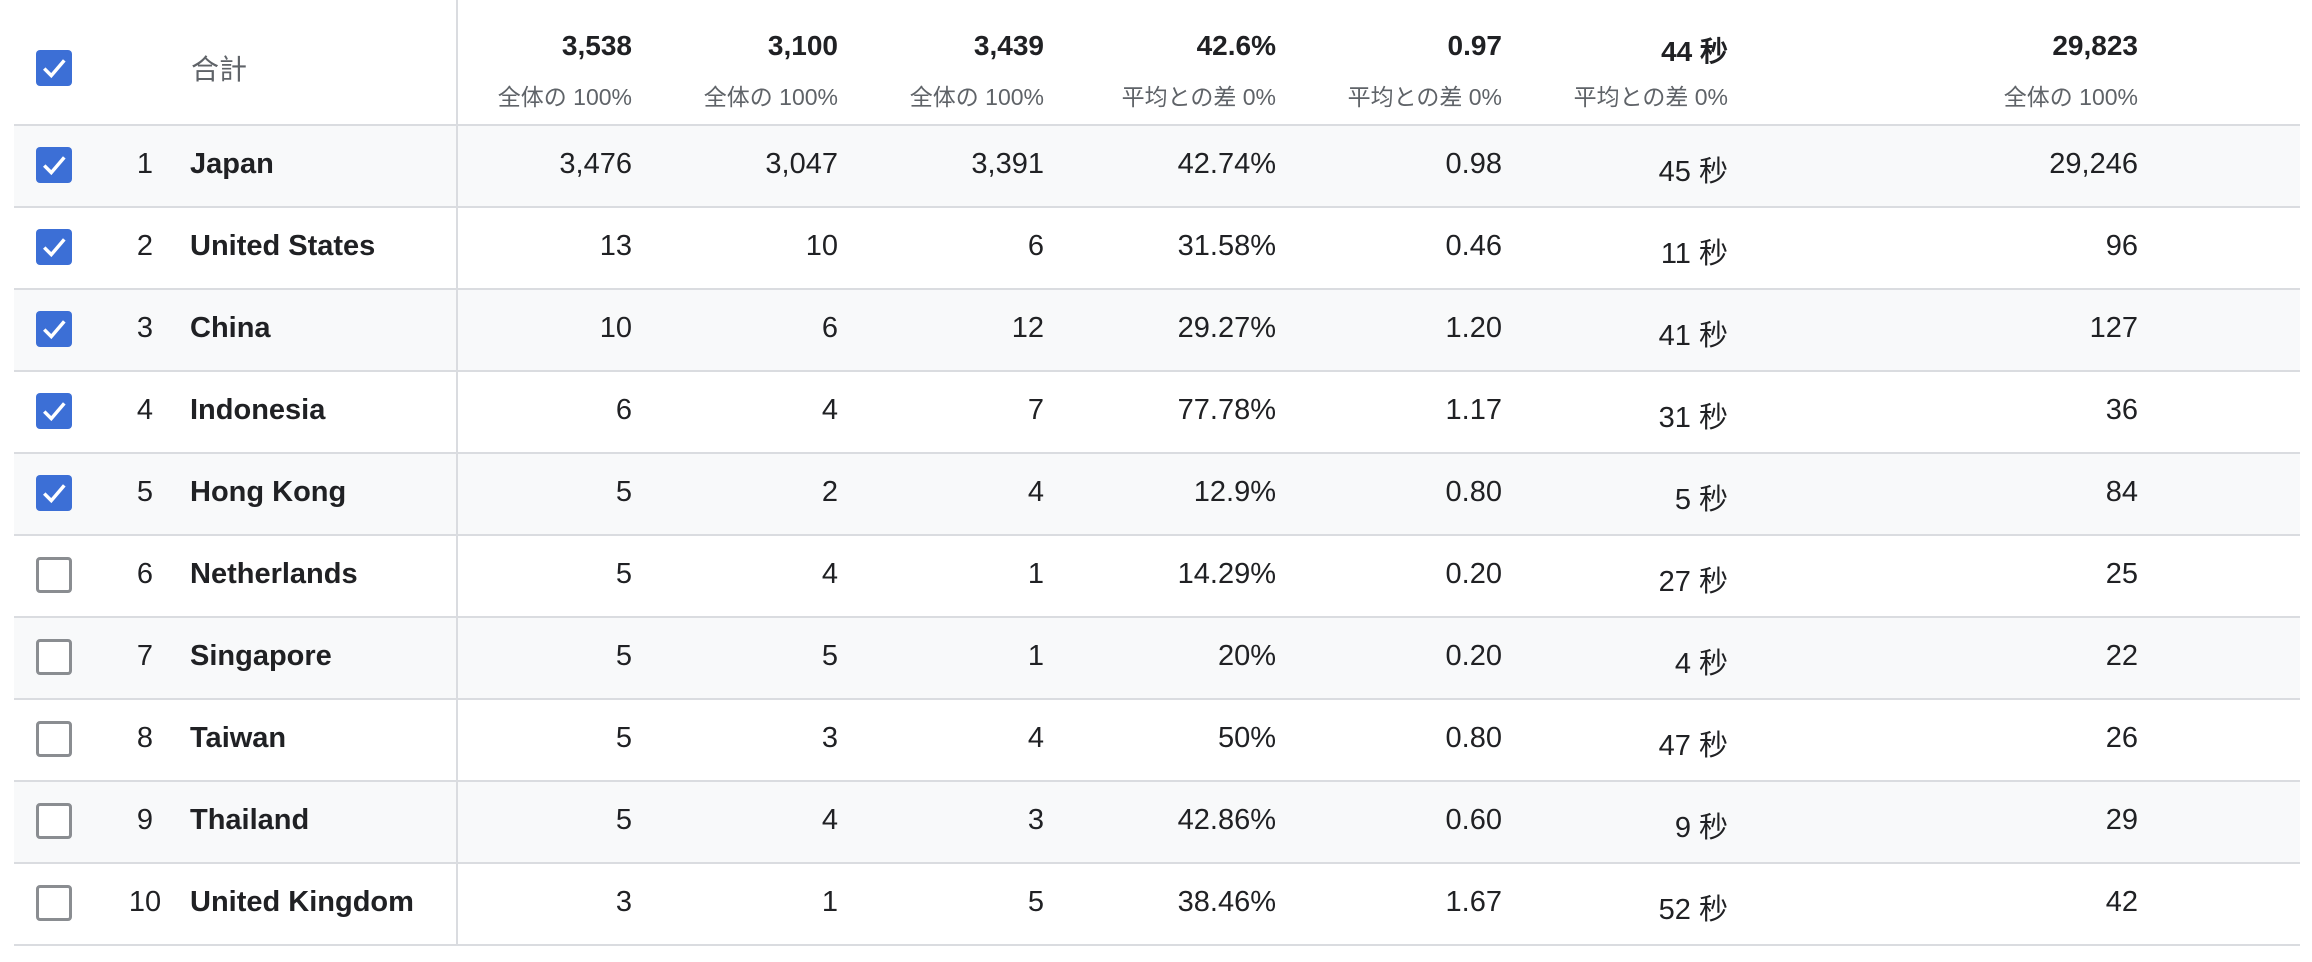 This screenshot has width=2312, height=962. Describe the element at coordinates (1693, 582) in the screenshot. I see `metric-cell: 27 秒` at that location.